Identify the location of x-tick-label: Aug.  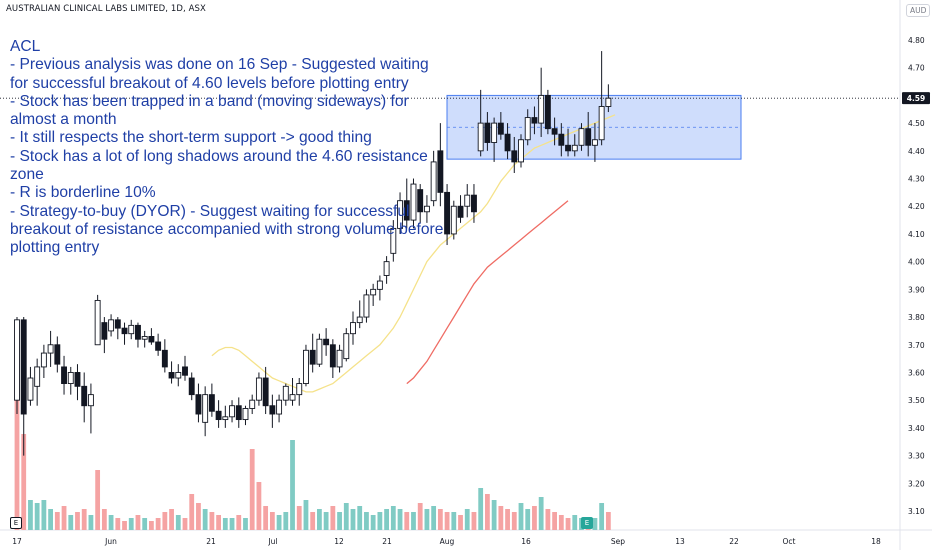
(447, 541).